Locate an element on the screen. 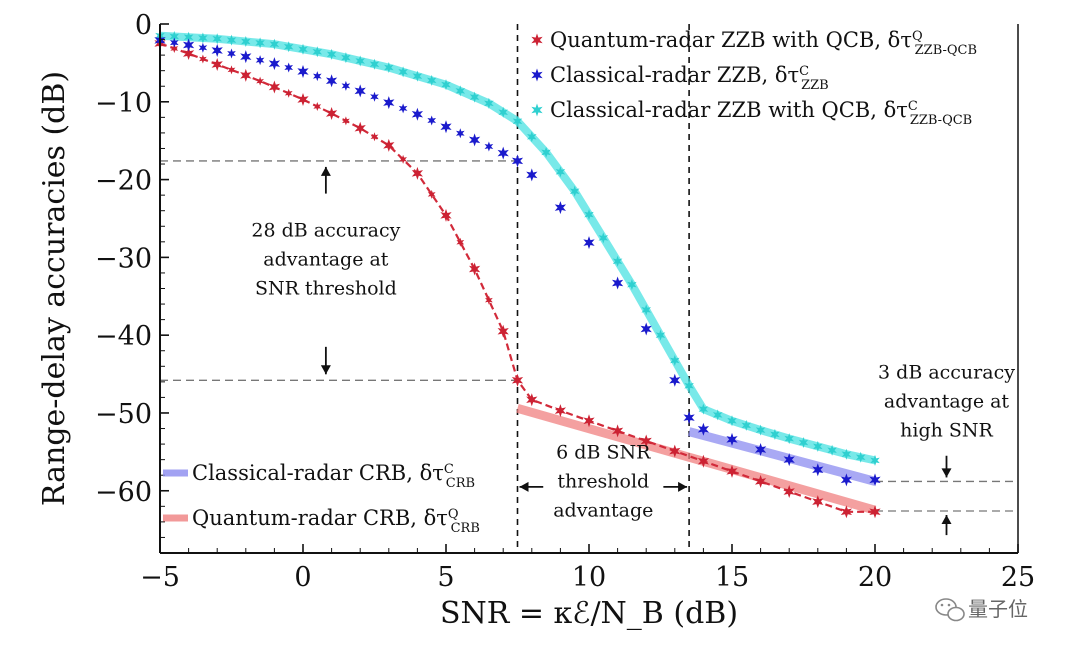 The width and height of the screenshot is (1080, 662). legend-label: Quantum-radar CRB, δτQ CRB is located at coordinates (336, 521).